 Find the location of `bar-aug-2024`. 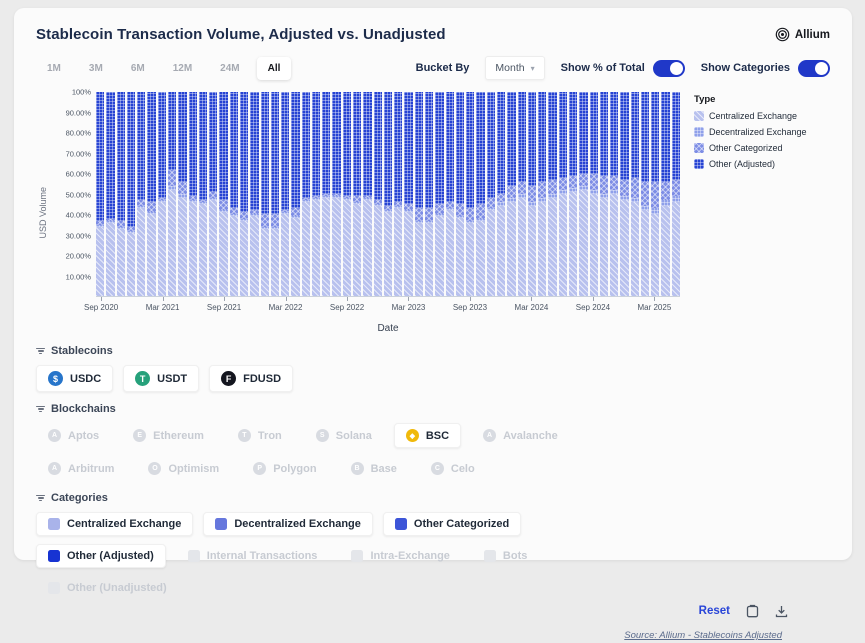

bar-aug-2024 is located at coordinates (583, 194).